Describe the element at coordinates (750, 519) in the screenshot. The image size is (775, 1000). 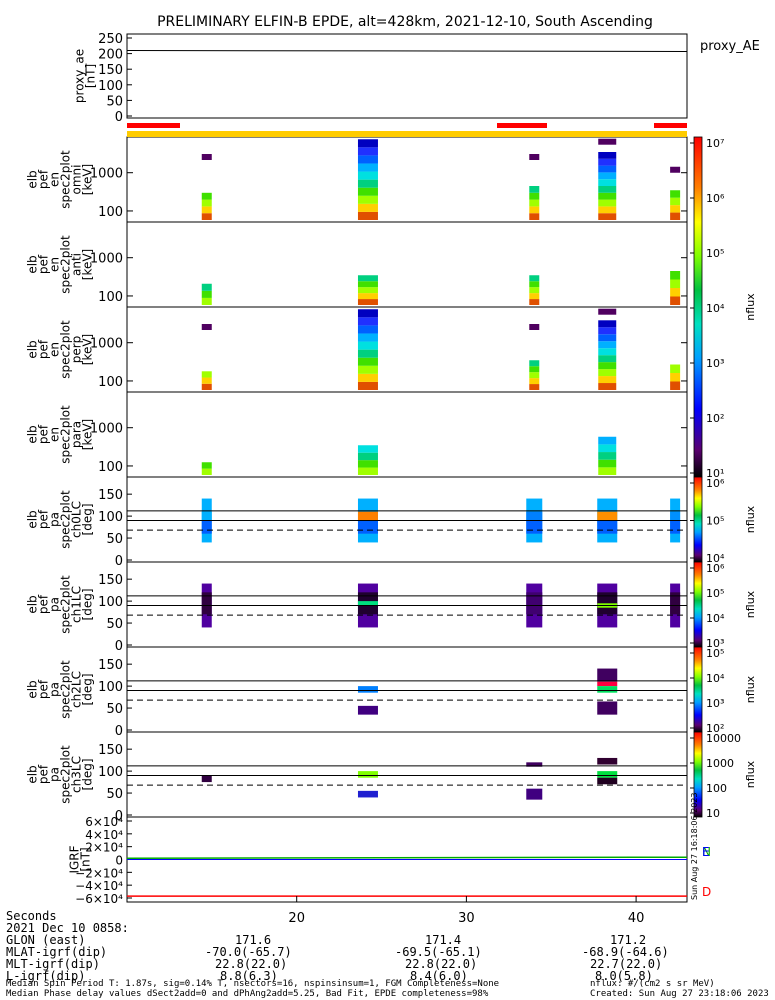
I see `colorbar-ch0-label: nflux` at that location.